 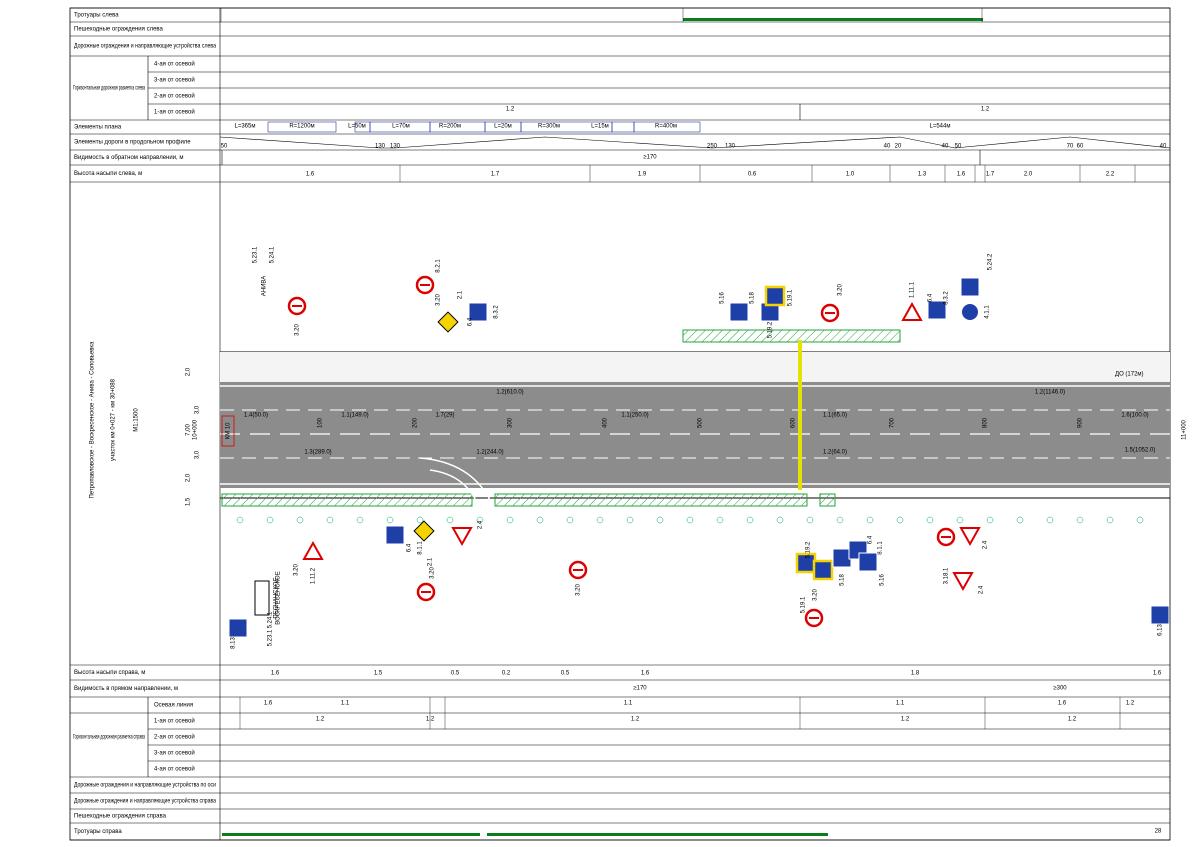 What do you see at coordinates (1080, 147) in the screenshot?
I see `label: 60` at bounding box center [1080, 147].